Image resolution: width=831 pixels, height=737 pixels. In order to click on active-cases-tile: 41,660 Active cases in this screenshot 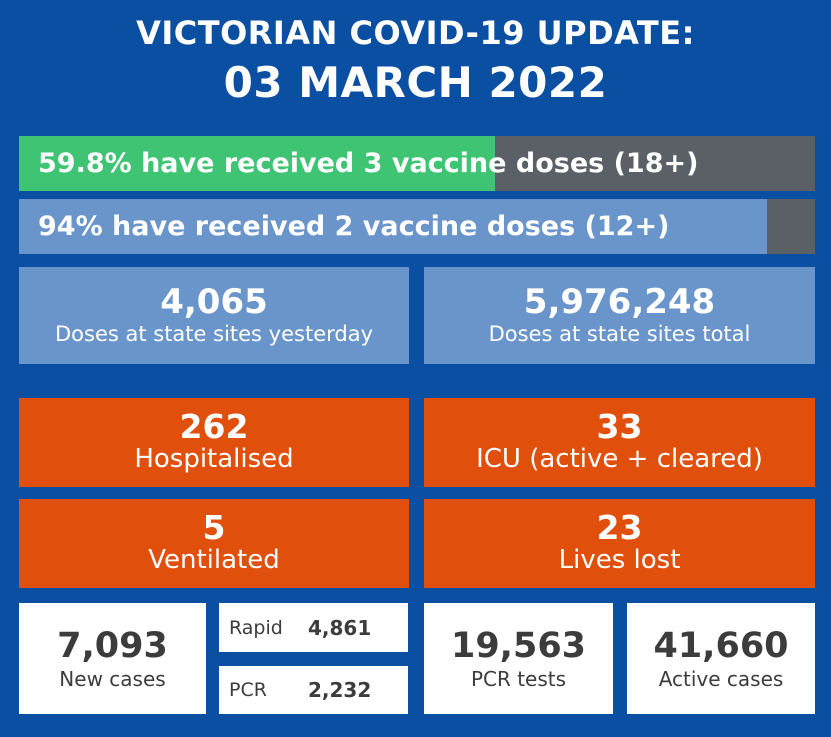, I will do `click(721, 658)`.